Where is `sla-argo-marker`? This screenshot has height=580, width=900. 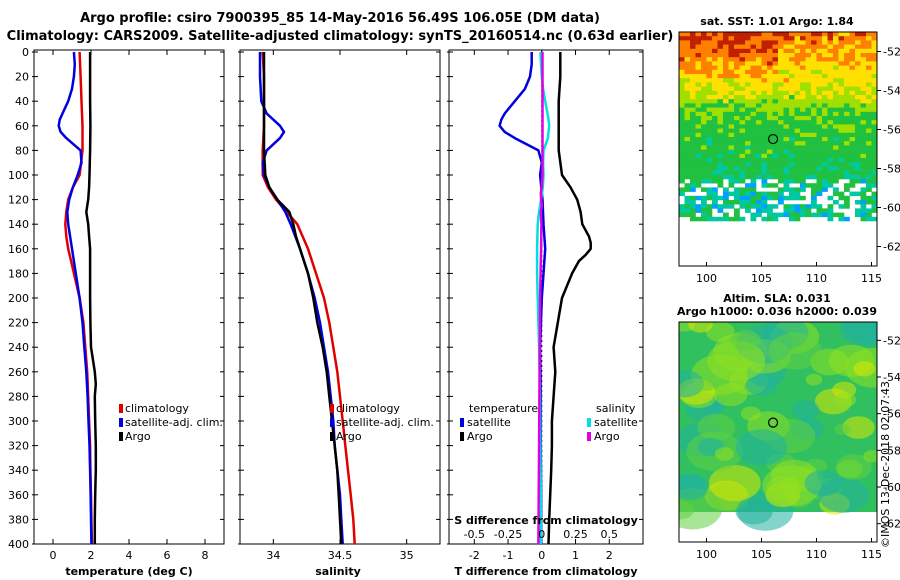 sla-argo-marker is located at coordinates (773, 422).